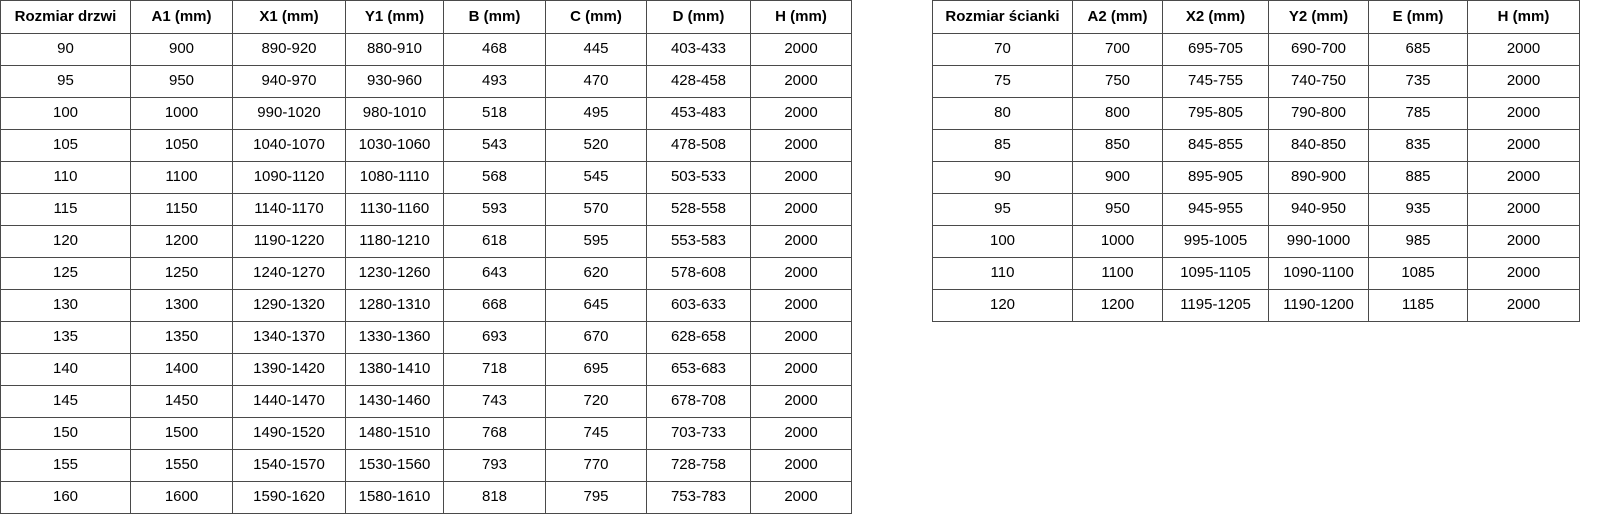 Image resolution: width=1600 pixels, height=514 pixels. Describe the element at coordinates (1117, 17) in the screenshot. I see `wall-column-header: A2 (mm)` at that location.